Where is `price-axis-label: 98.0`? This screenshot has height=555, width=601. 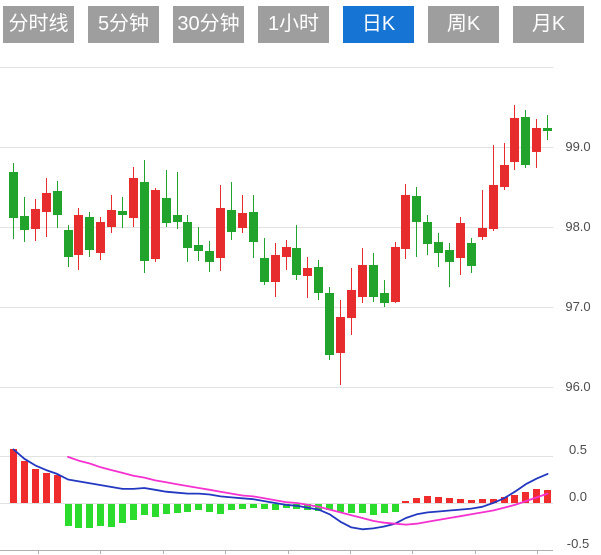
price-axis-label: 98.0 is located at coordinates (578, 226).